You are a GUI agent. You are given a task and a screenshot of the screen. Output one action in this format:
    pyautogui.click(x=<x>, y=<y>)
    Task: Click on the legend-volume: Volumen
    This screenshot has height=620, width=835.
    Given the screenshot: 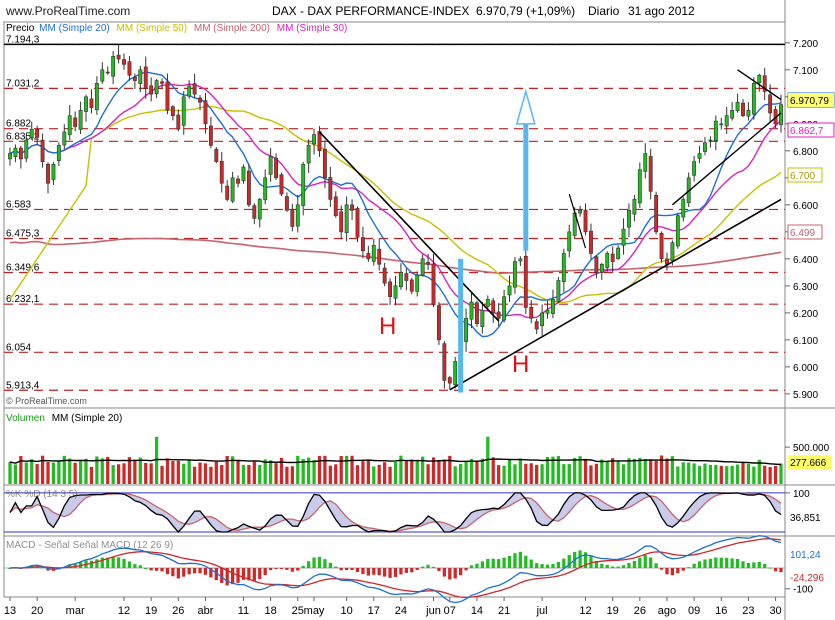 What is the action you would take?
    pyautogui.click(x=25, y=418)
    